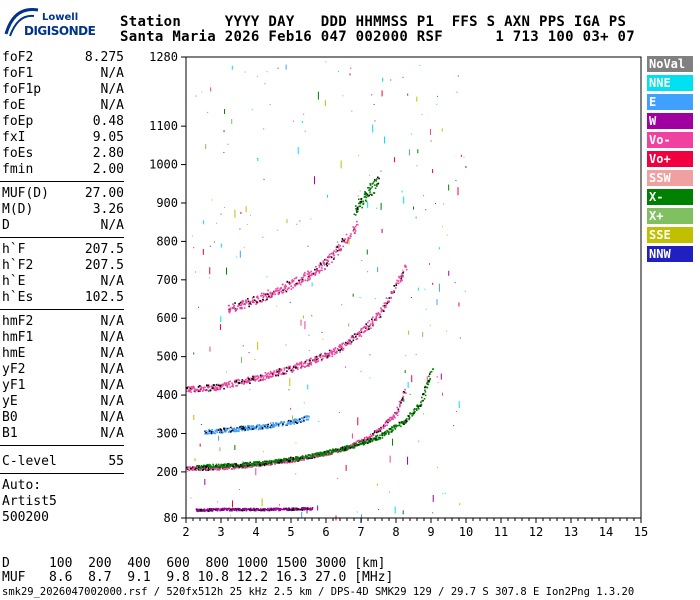 Image resolution: width=700 pixels, height=600 pixels. I want to click on param-label: MUF(D), so click(25, 193).